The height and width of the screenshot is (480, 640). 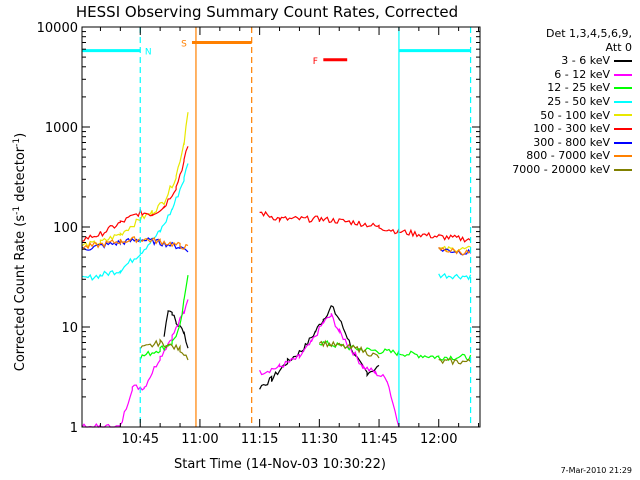 I want to click on x-tick-label: 11:45, so click(x=378, y=439).